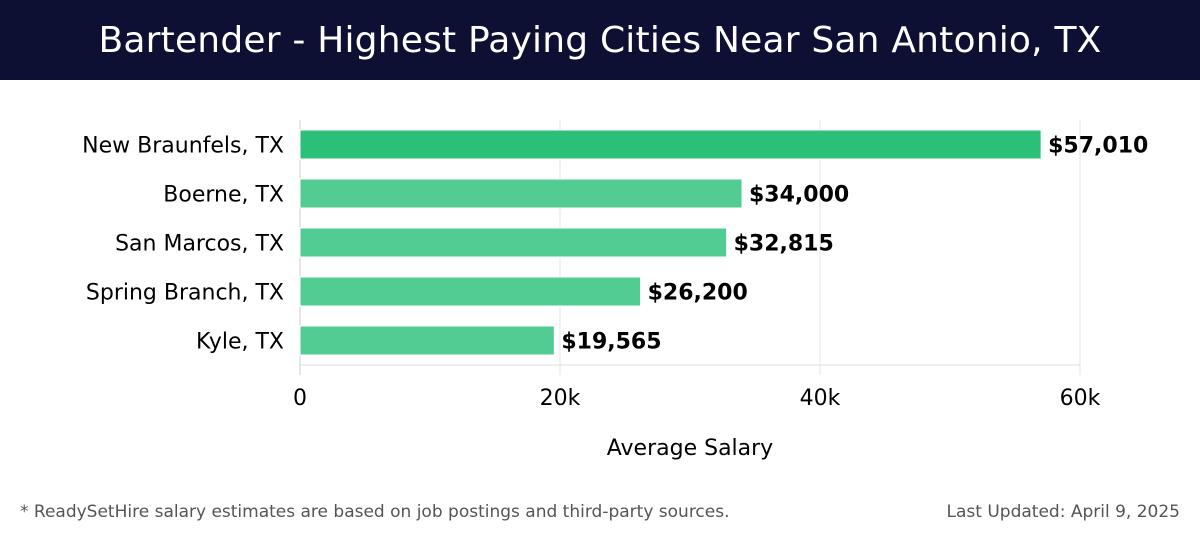  What do you see at coordinates (611, 342) in the screenshot?
I see `value-label: $19,565` at bounding box center [611, 342].